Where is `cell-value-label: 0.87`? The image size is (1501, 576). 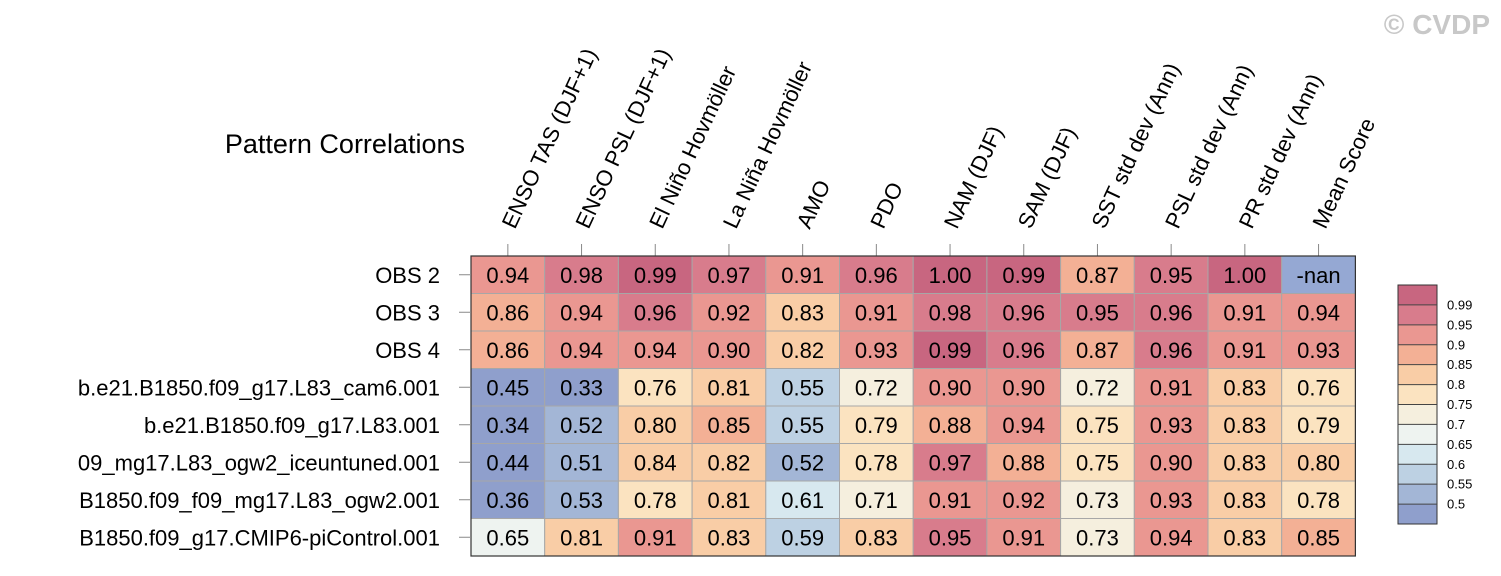
cell-value-label: 0.87 is located at coordinates (1097, 275).